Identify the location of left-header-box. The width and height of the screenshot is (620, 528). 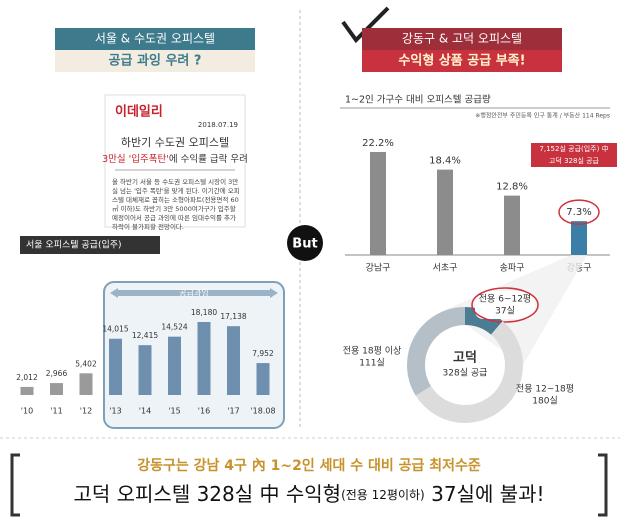
(155, 39).